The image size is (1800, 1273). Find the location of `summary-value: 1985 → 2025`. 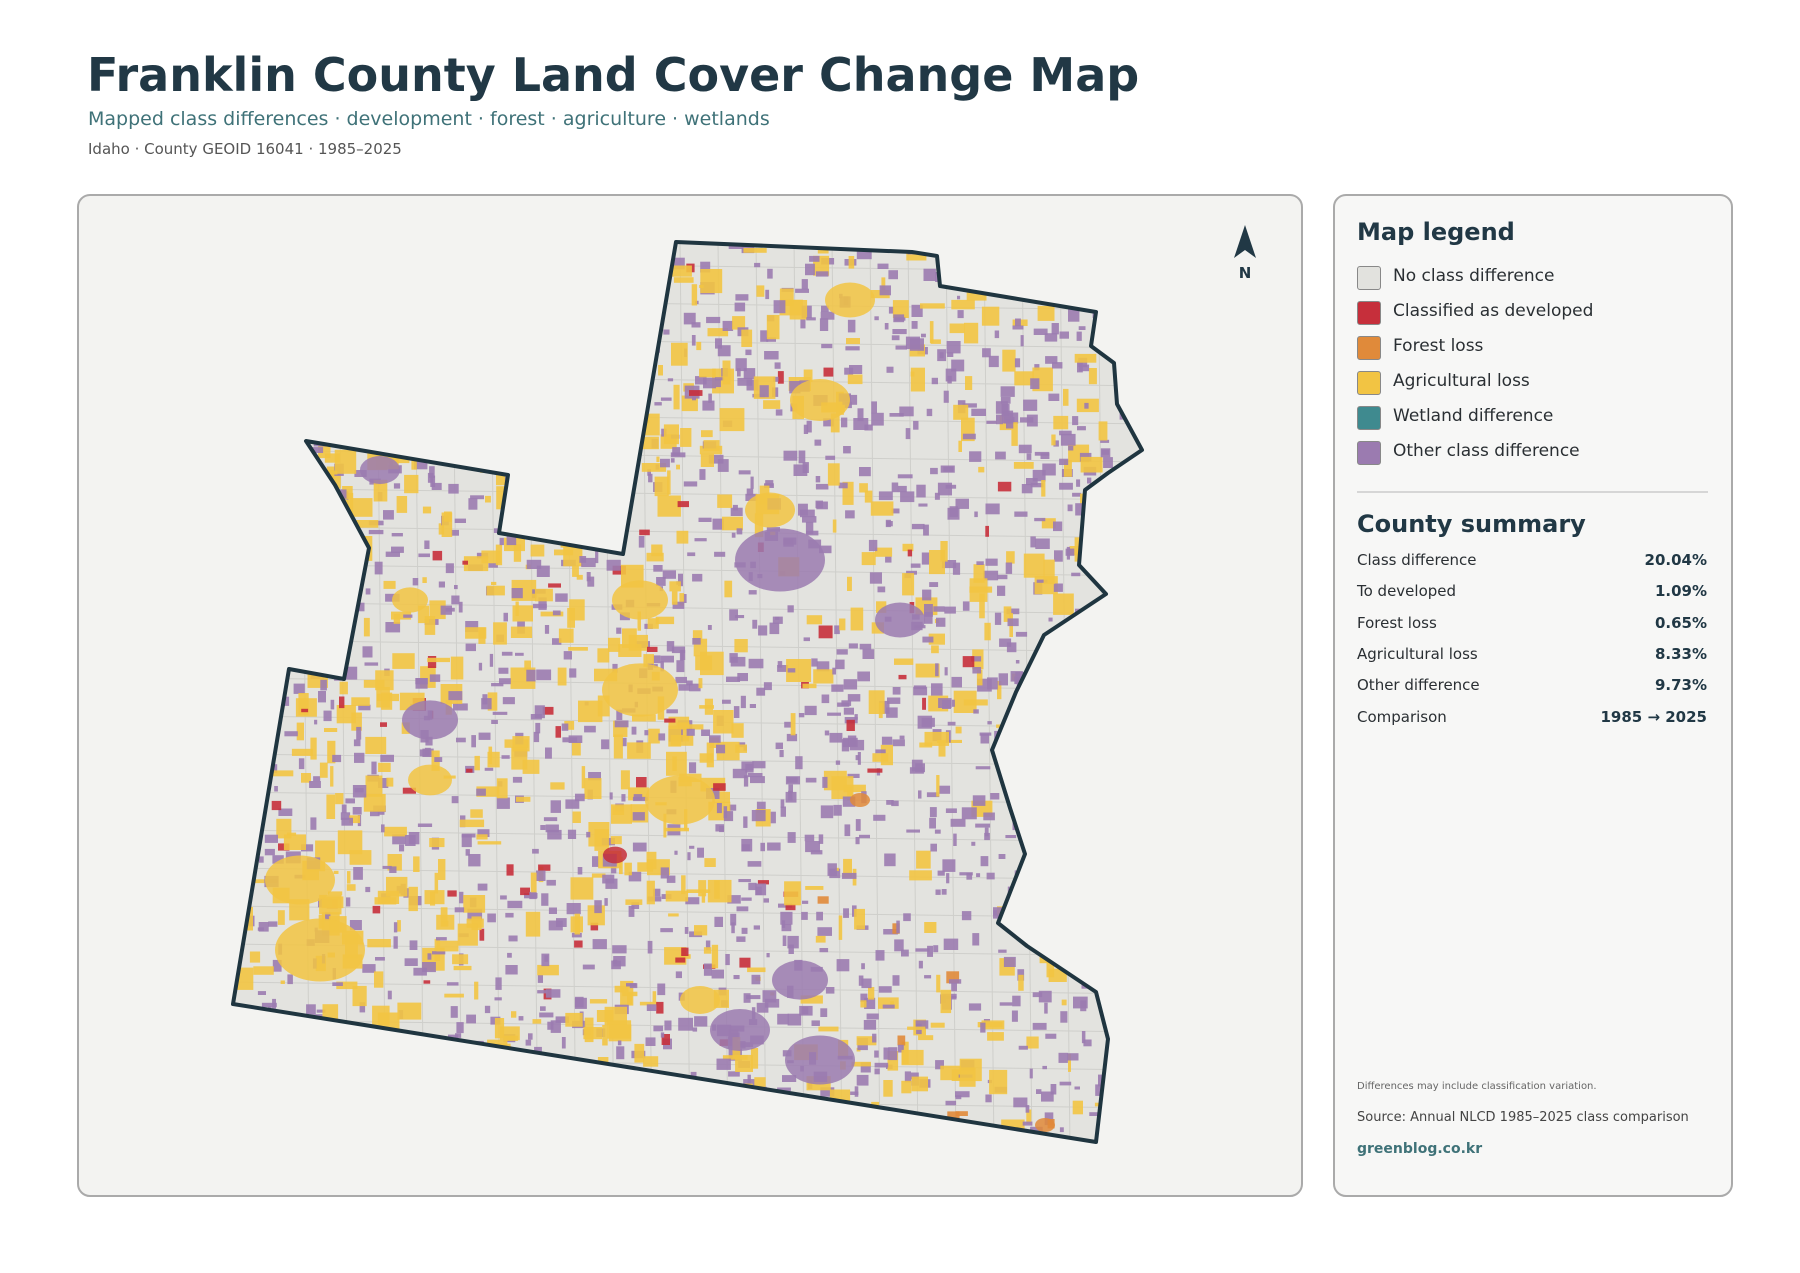

summary-value: 1985 → 2025 is located at coordinates (1653, 716).